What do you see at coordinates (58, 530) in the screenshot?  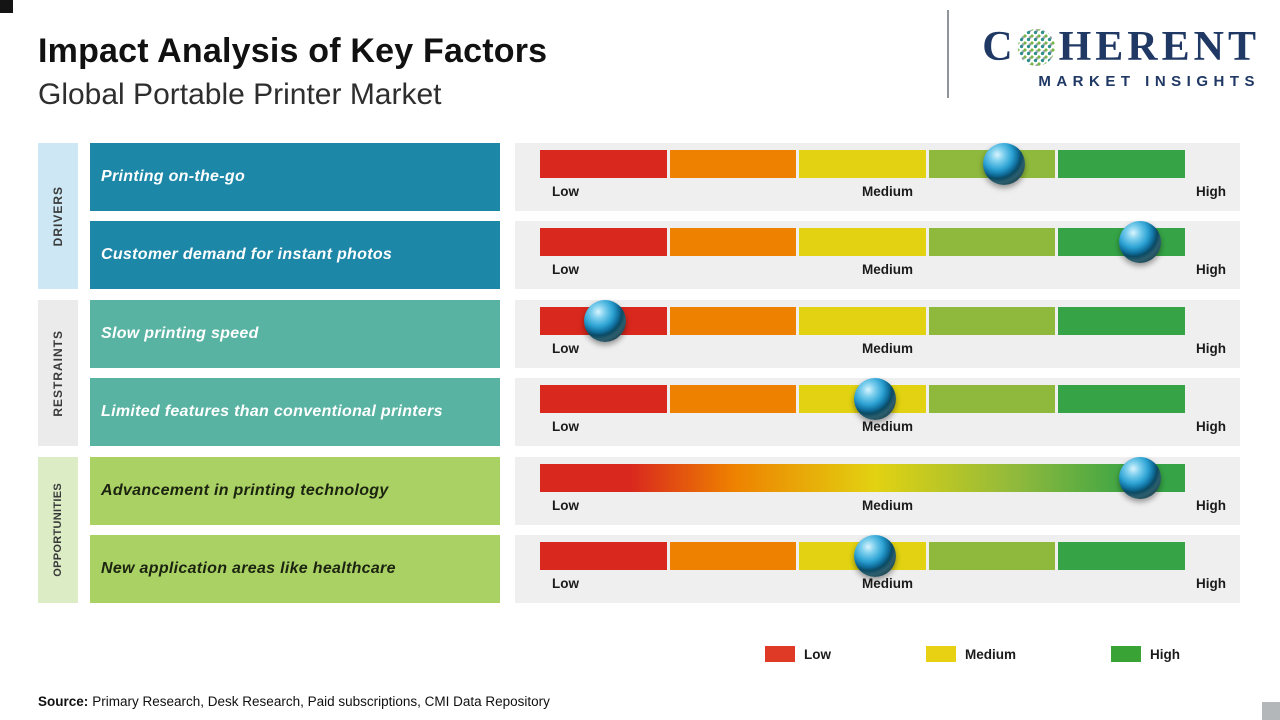 I see `group-strip-opportunities: OPPORTUNITIES` at bounding box center [58, 530].